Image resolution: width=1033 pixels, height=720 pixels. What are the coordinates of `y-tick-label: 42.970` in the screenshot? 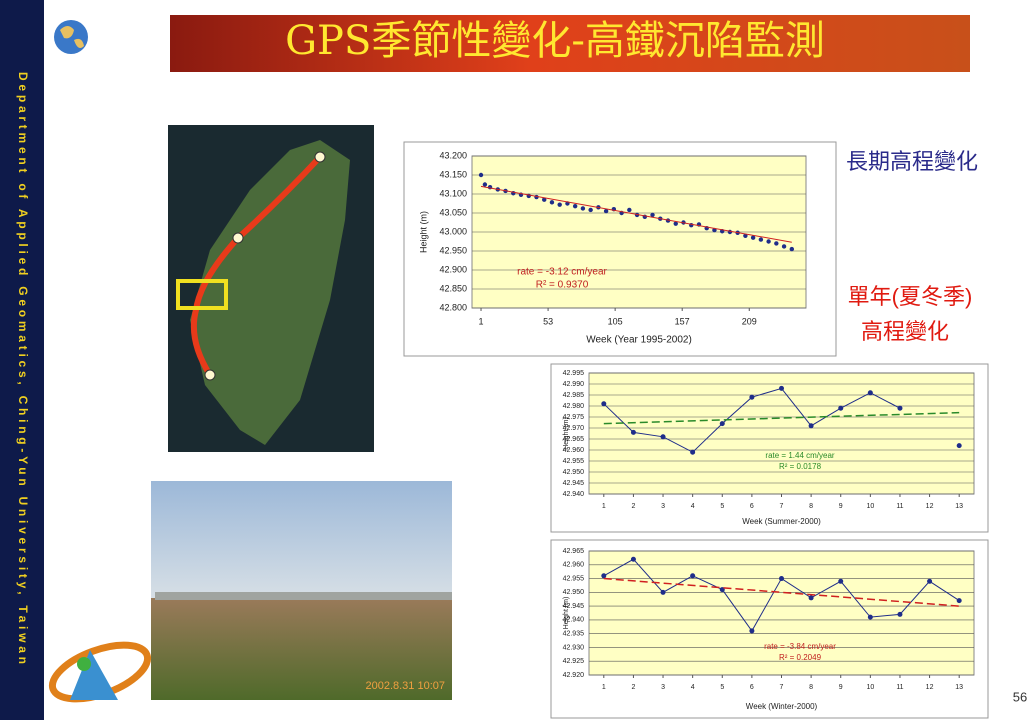 It's located at (574, 428).